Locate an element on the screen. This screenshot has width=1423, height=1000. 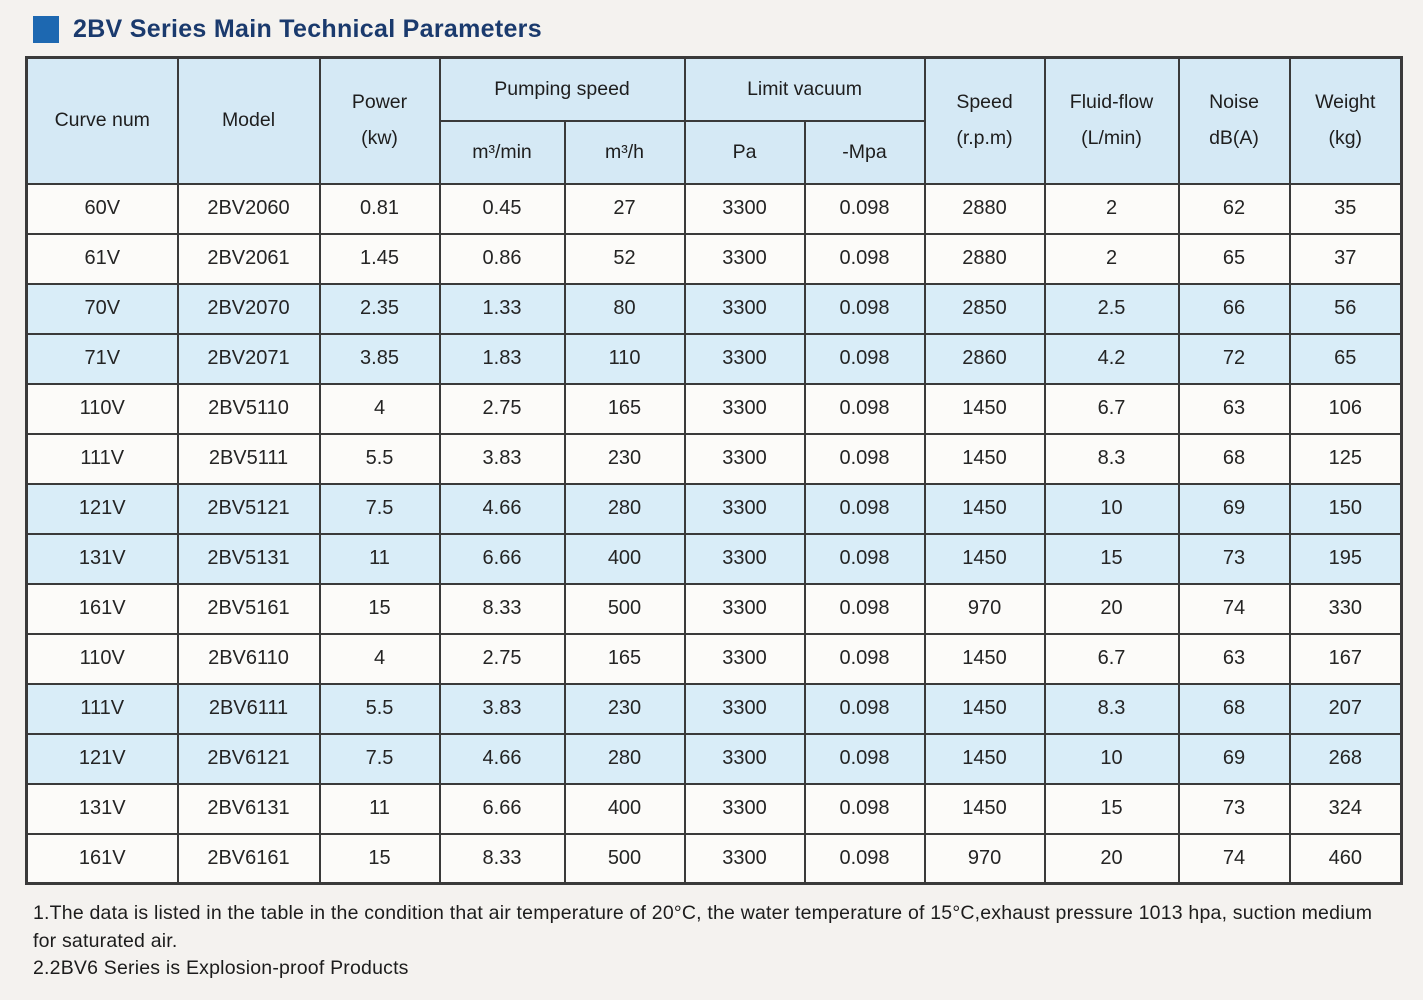
table-row: 110V 2BV5110 4 2.75 165 3300 0.098 1450 6.7 63 106 is located at coordinates (714, 408).